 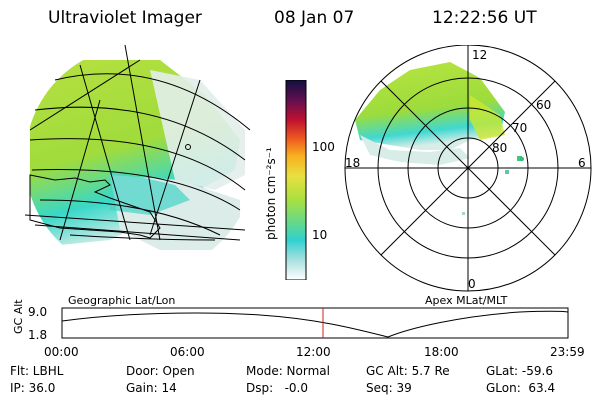 I want to click on time-label-0000: 00:00, so click(x=61, y=352).